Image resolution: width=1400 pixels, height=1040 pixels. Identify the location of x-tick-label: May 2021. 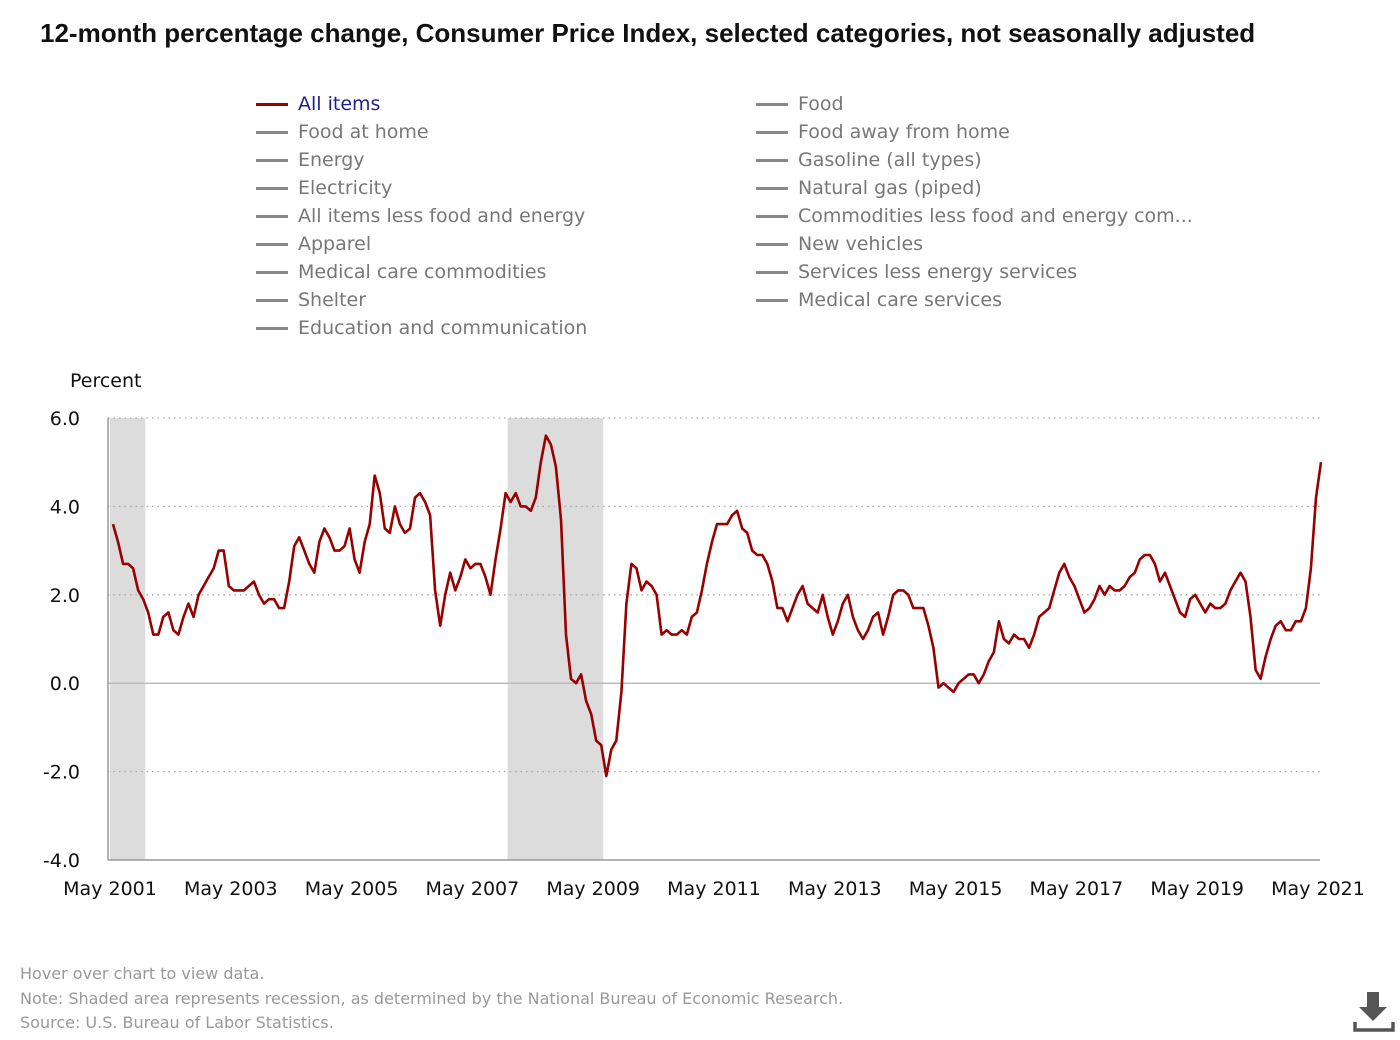
(1318, 889).